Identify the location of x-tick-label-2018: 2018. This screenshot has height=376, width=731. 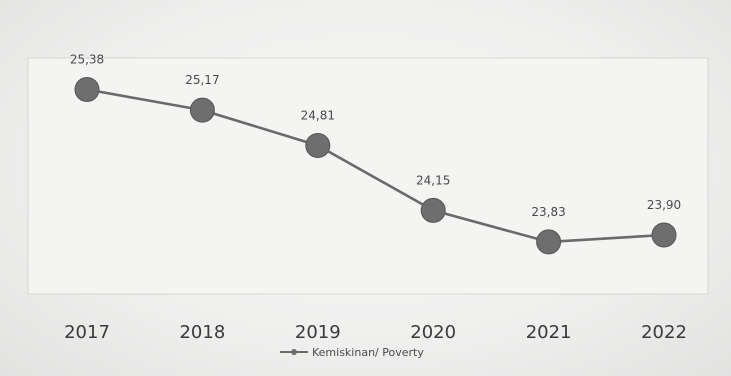
(202, 332).